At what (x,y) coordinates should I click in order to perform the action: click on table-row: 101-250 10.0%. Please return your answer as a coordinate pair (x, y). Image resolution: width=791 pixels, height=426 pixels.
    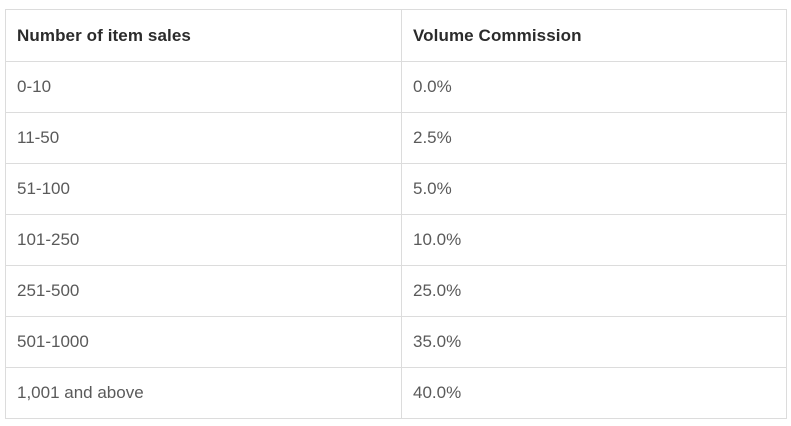
    Looking at the image, I should click on (396, 240).